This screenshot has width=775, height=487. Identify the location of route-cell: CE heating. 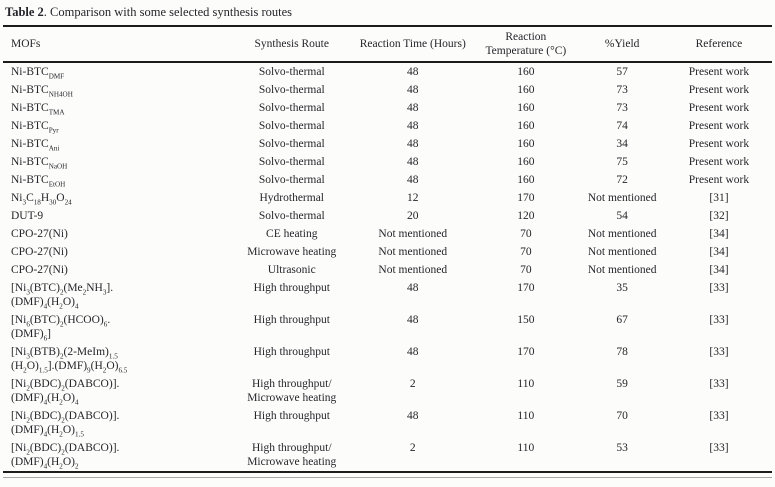
(292, 234).